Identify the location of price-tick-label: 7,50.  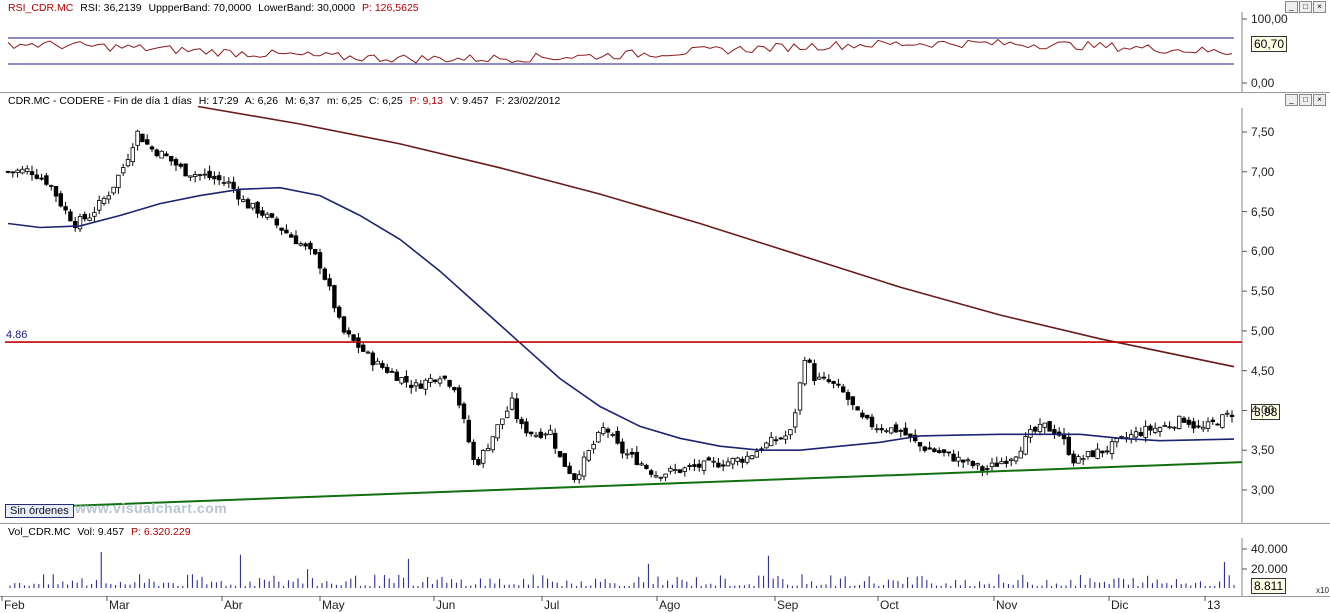
(1263, 132).